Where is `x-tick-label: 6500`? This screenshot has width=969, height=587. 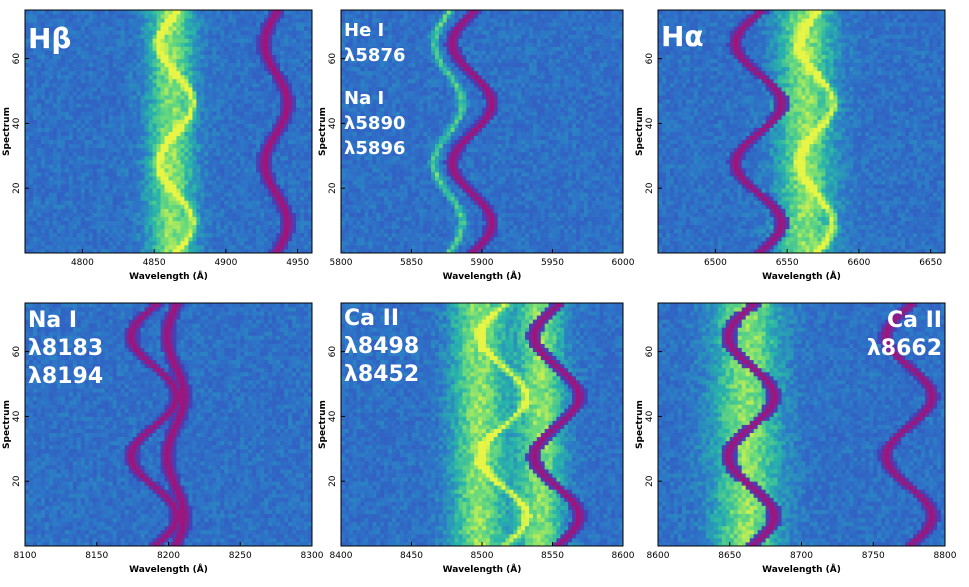
x-tick-label: 6500 is located at coordinates (715, 263).